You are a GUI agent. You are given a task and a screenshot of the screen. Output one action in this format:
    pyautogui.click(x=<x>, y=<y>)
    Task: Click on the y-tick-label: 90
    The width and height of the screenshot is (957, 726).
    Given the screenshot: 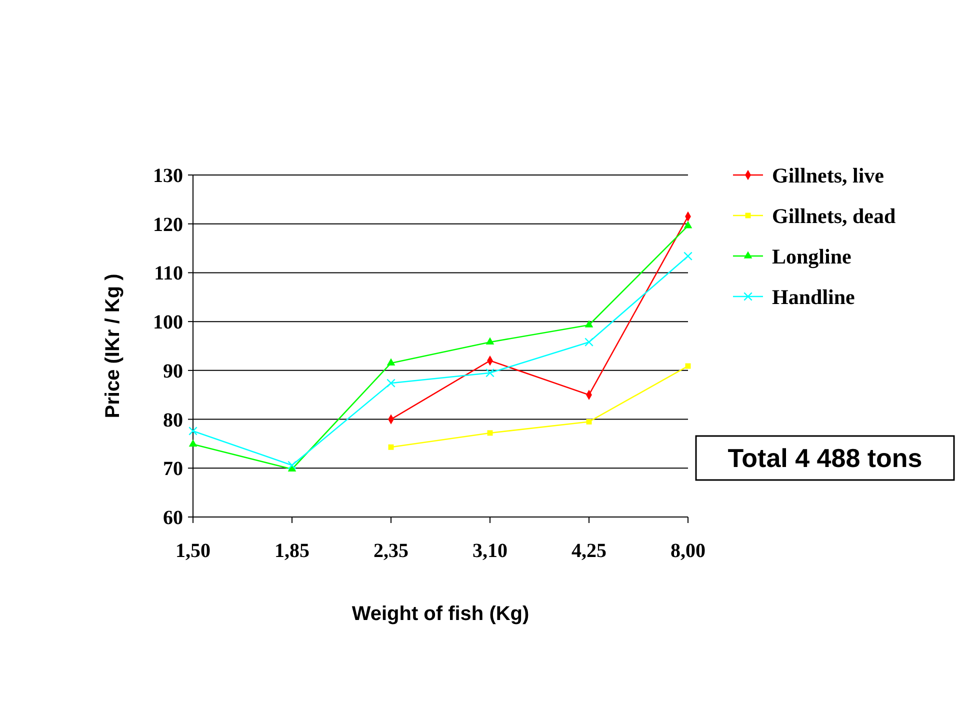 What is the action you would take?
    pyautogui.click(x=173, y=371)
    